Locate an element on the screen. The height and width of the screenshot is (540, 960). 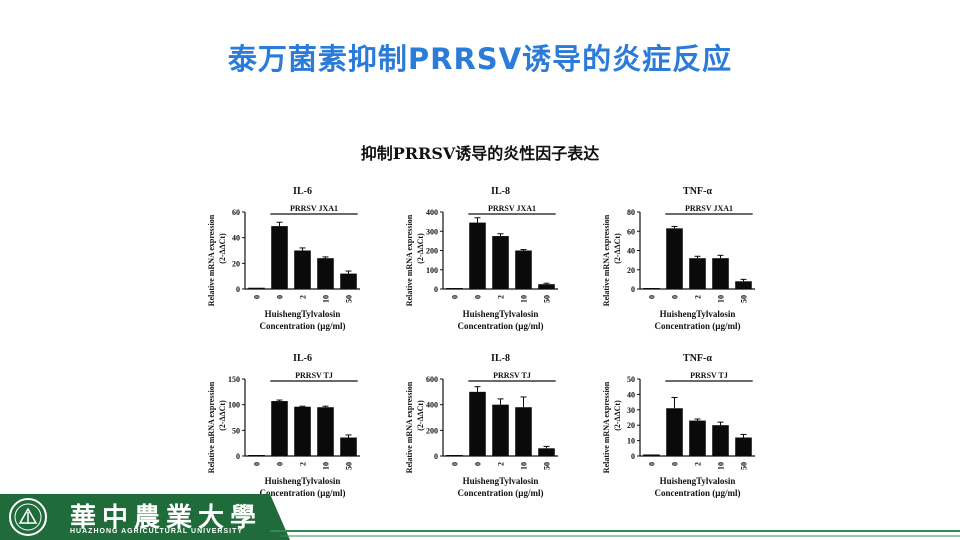
university-name-en: HUAZHONG AGRICULTURAL UNIVERSITY is located at coordinates (157, 531).